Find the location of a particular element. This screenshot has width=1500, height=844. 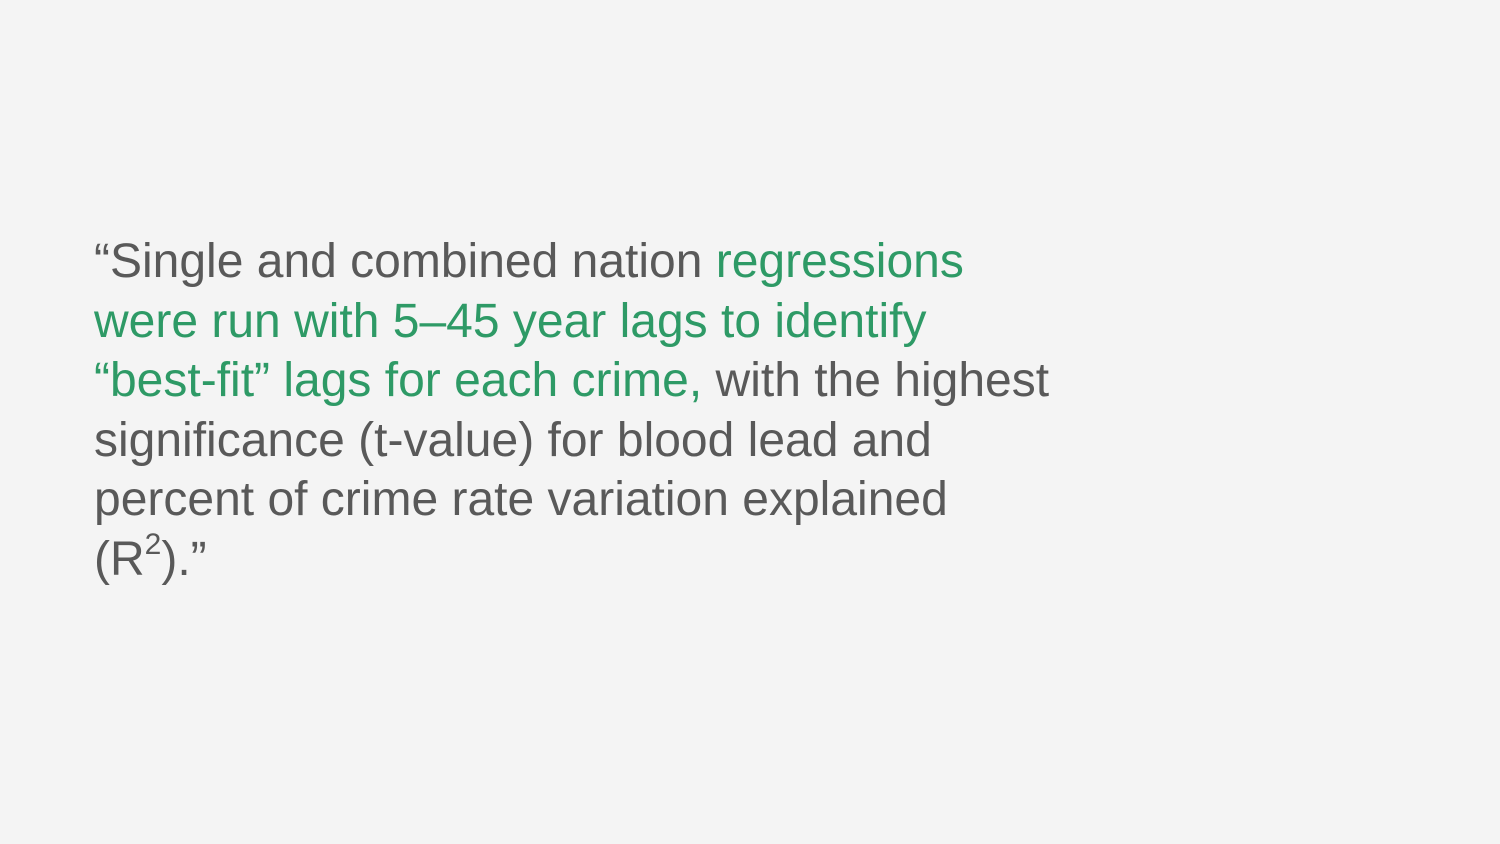

quote-text-highlight: “best-fit” lags for each crime, is located at coordinates (398, 380).